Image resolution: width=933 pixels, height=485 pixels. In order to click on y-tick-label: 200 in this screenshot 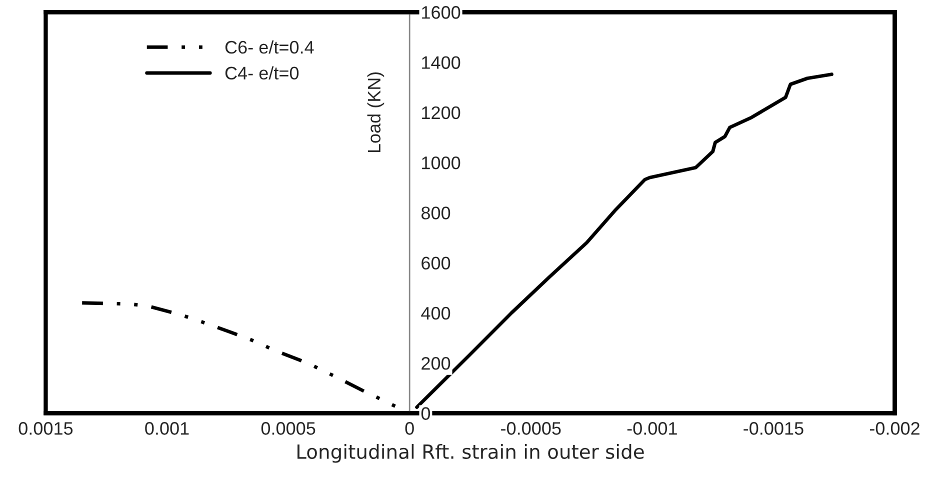, I will do `click(436, 363)`.